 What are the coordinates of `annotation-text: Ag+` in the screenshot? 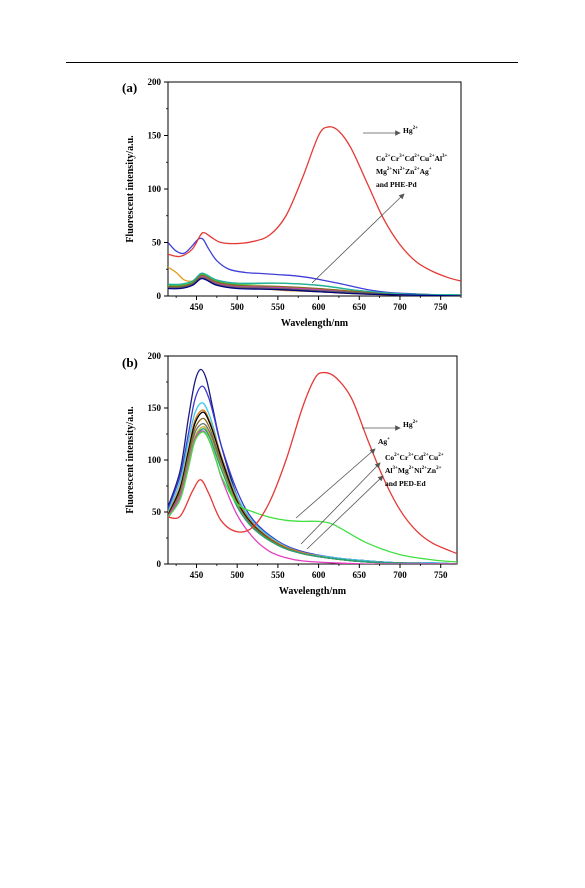 It's located at (384, 441).